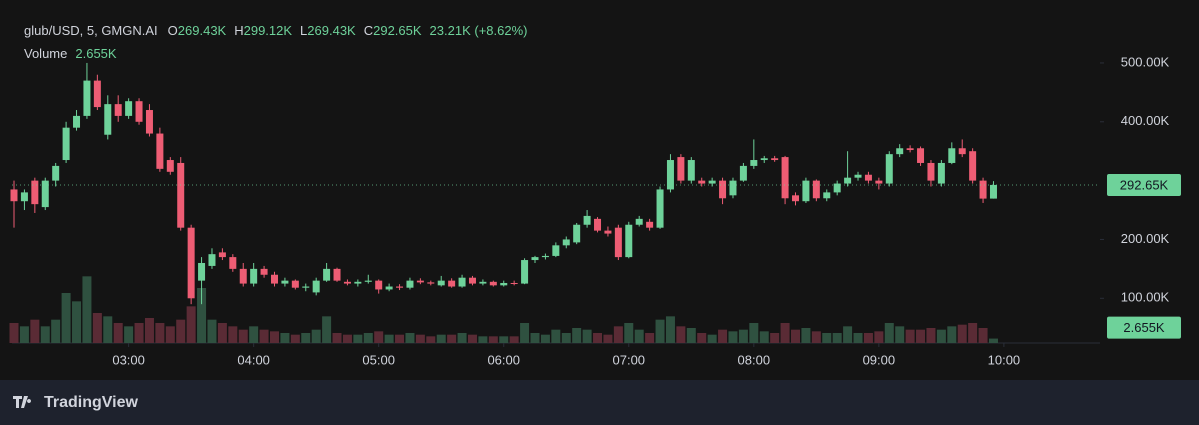  I want to click on volume-legend-value: 2.655K, so click(96, 53).